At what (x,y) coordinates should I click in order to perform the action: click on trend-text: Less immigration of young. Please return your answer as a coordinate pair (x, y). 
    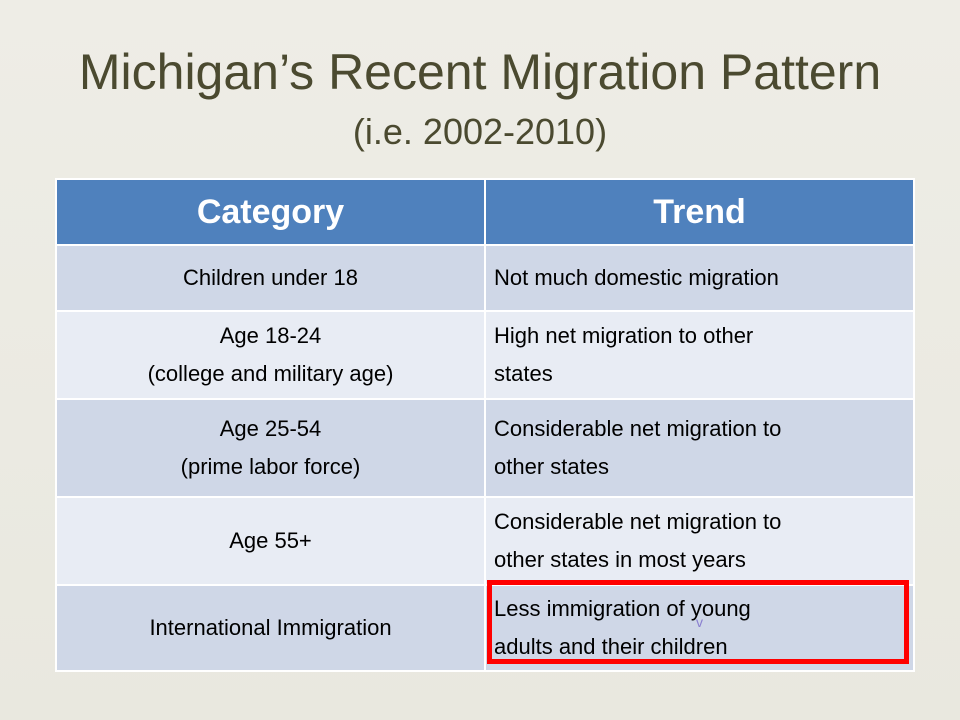
    Looking at the image, I should click on (622, 608).